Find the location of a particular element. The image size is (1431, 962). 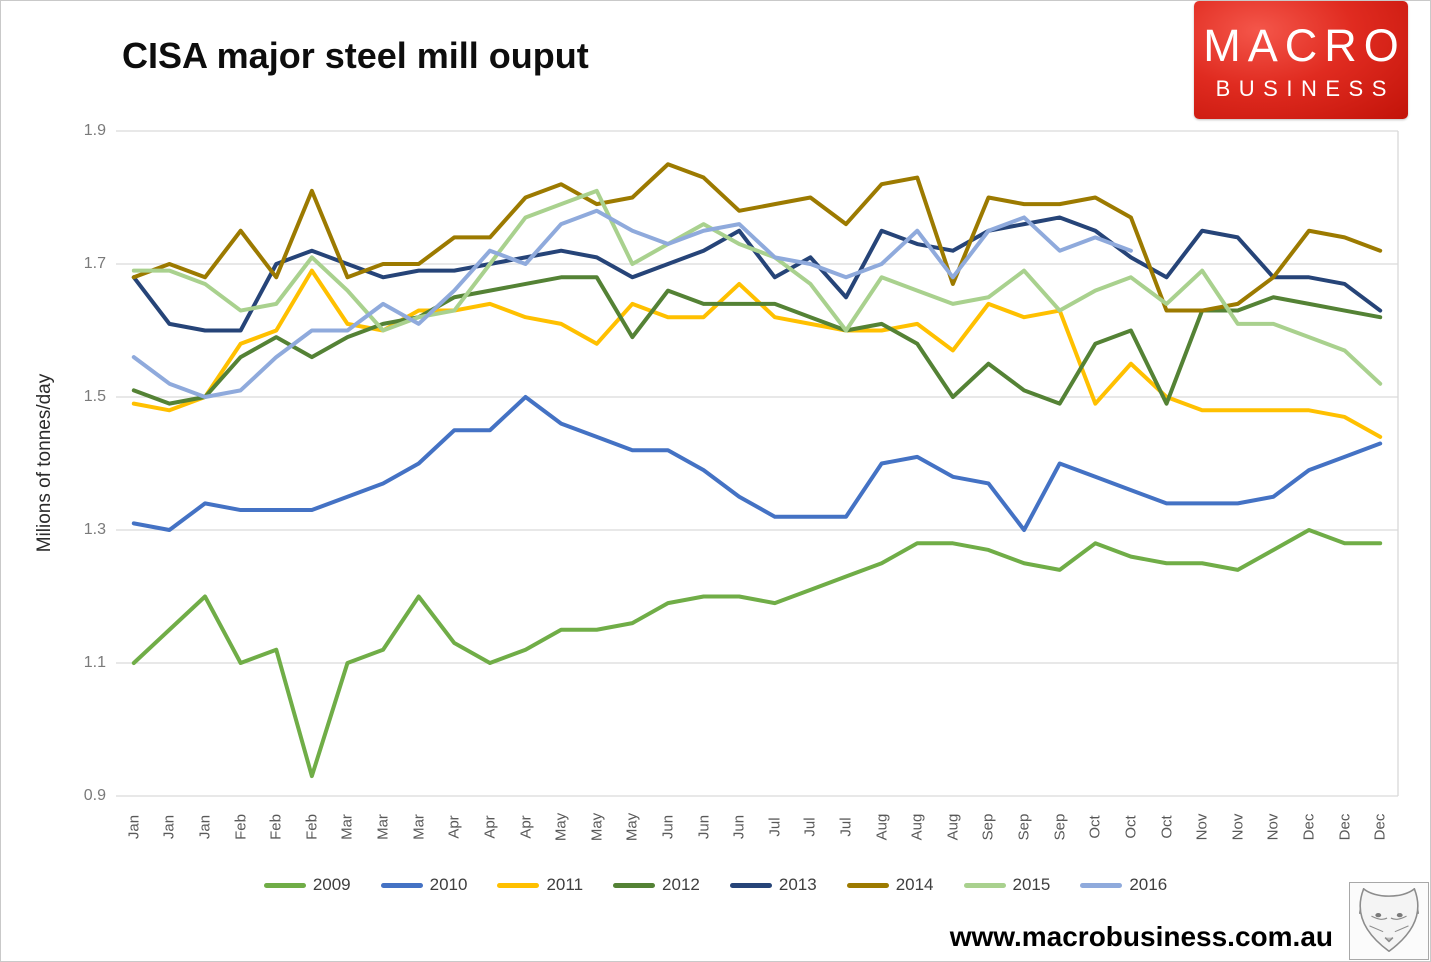

legend-swatch-2014 is located at coordinates (867, 885).